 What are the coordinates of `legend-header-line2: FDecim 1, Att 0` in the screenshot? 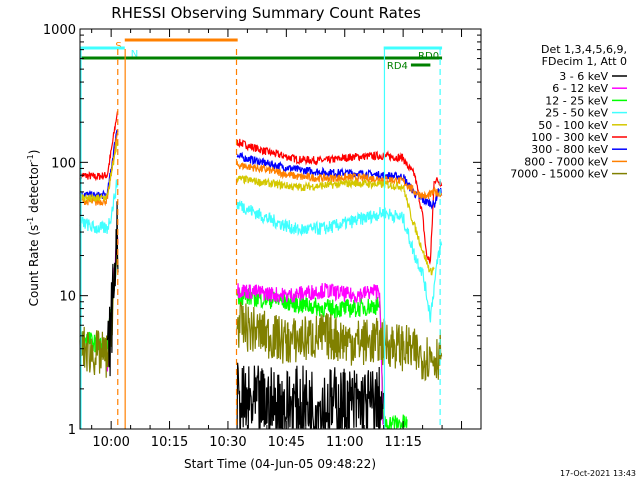 It's located at (584, 61).